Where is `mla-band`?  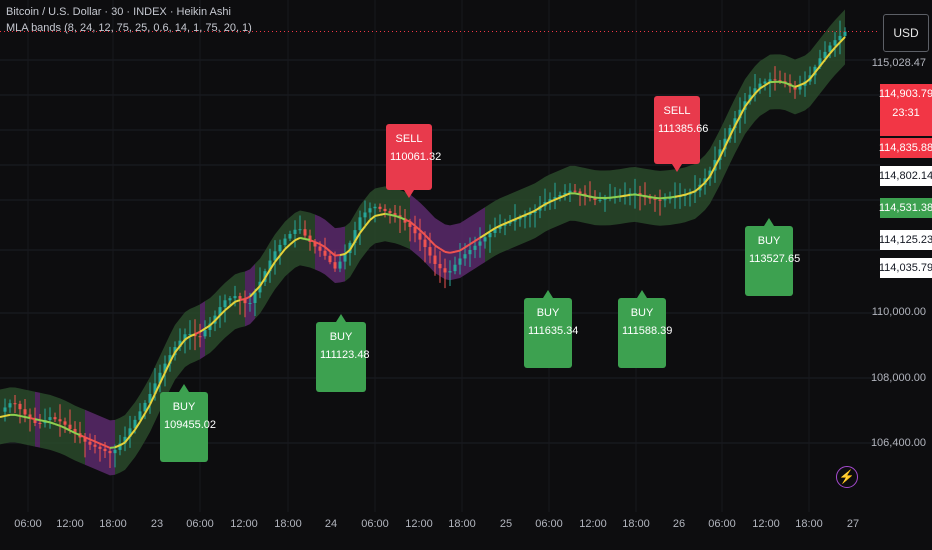 mla-band is located at coordinates (330, 249).